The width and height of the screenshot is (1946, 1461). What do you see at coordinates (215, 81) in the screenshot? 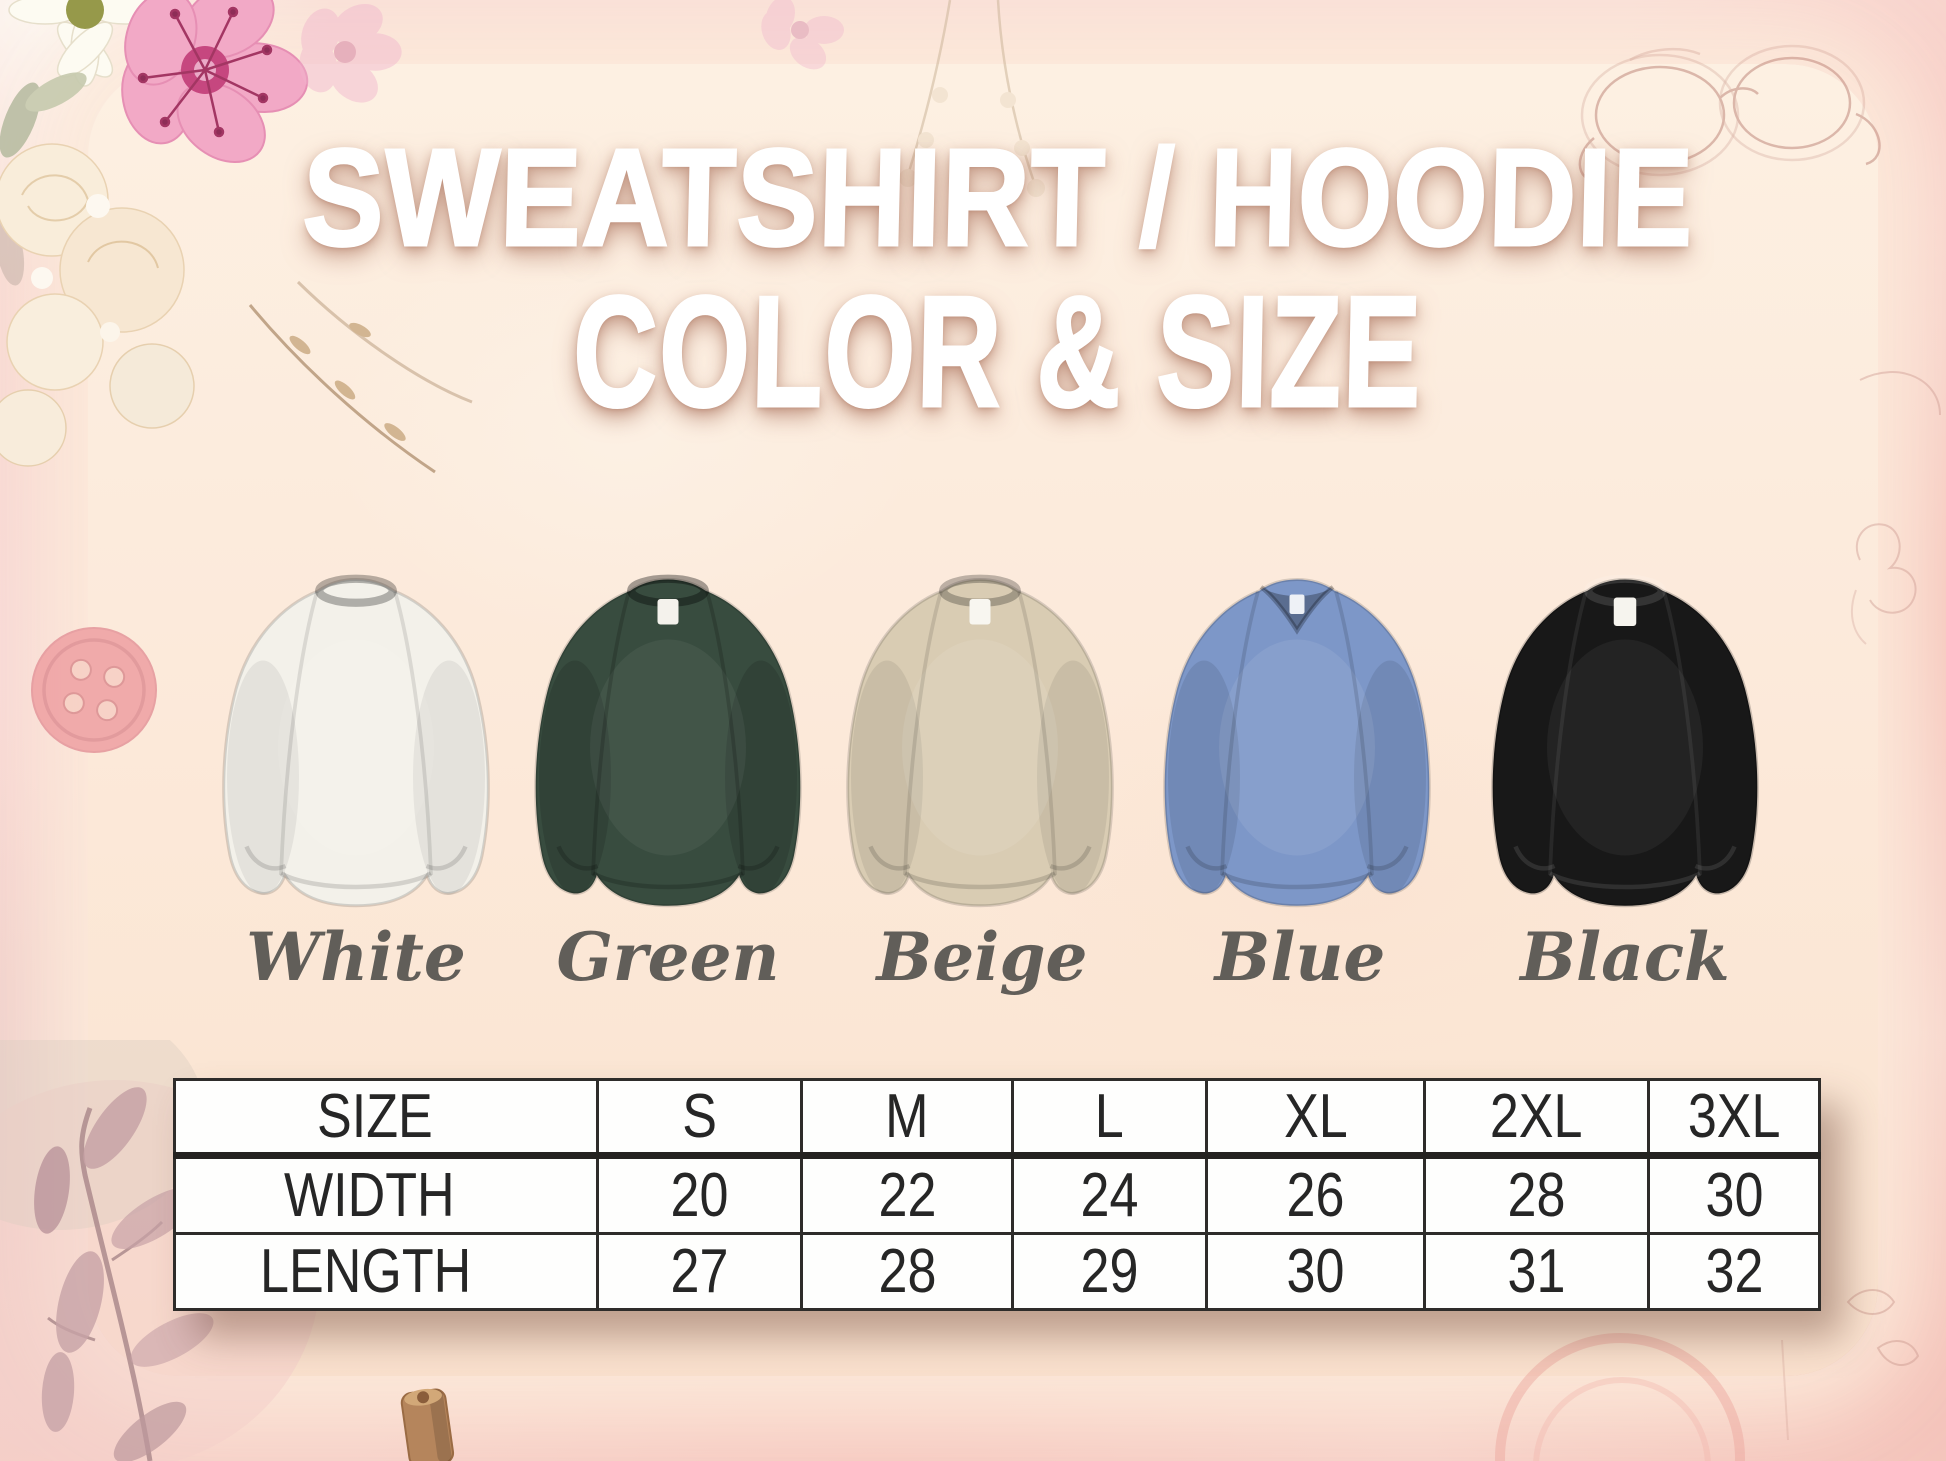
I see `pink-blossom-icon` at bounding box center [215, 81].